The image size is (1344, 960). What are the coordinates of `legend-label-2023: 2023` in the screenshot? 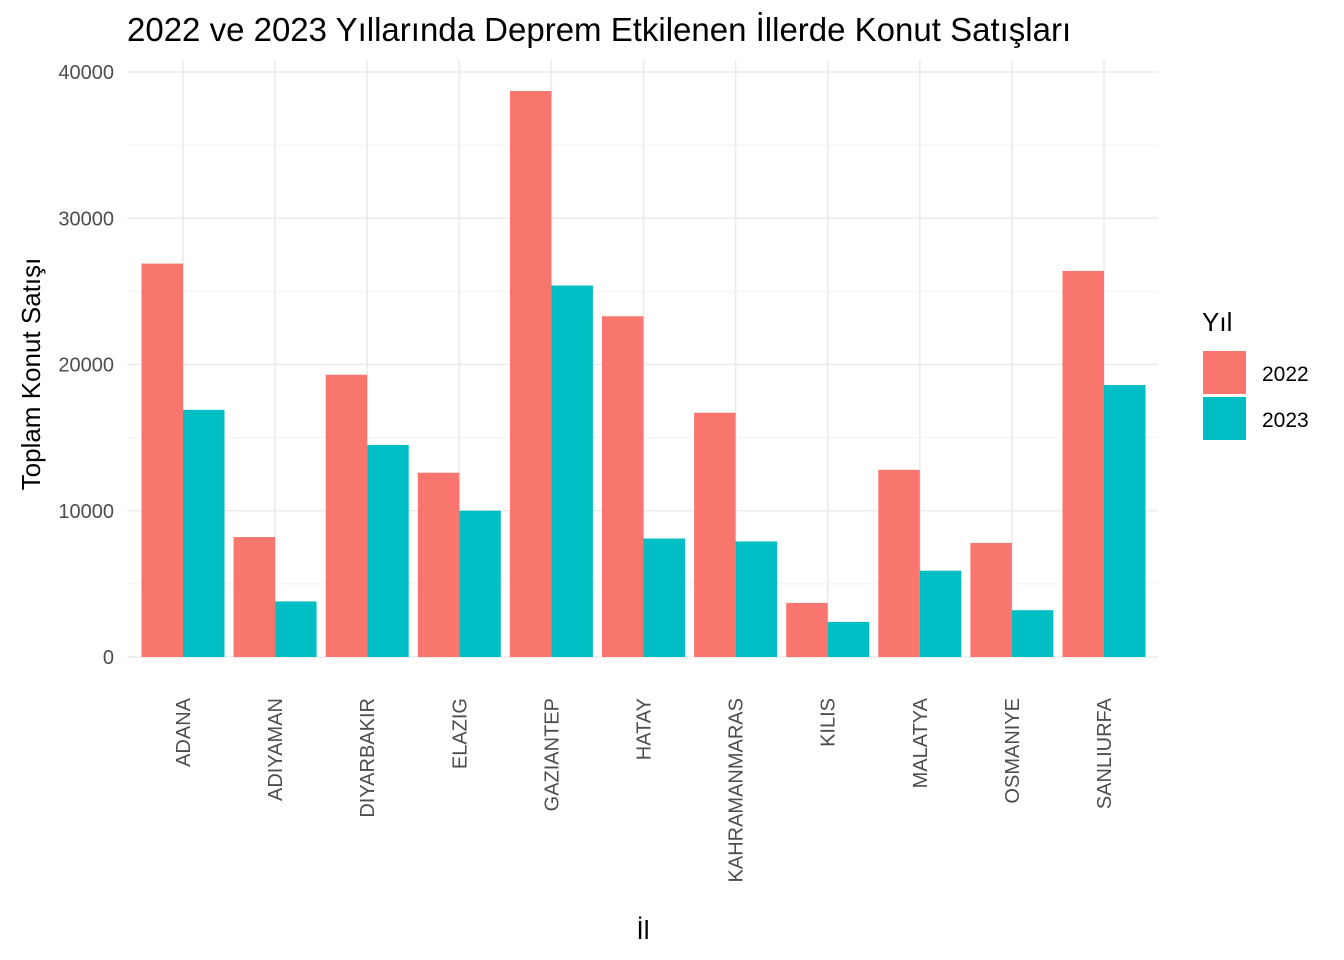 It's located at (1285, 420).